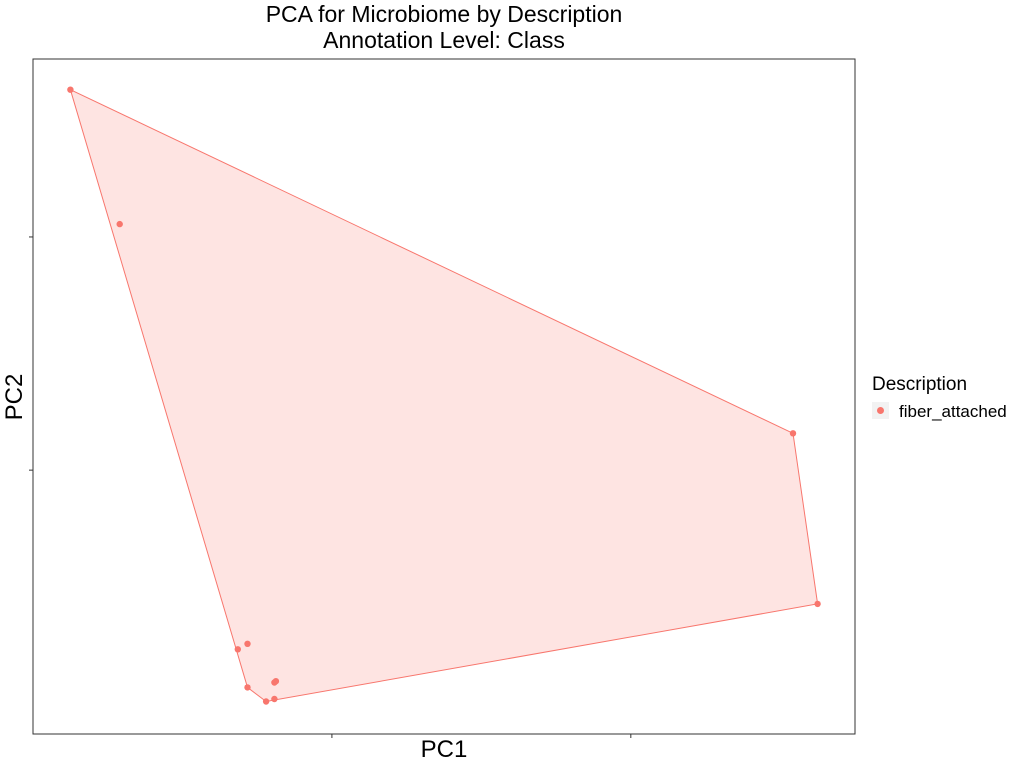 This screenshot has width=1024, height=768. Describe the element at coordinates (880, 410) in the screenshot. I see `legend-key-dot` at that location.